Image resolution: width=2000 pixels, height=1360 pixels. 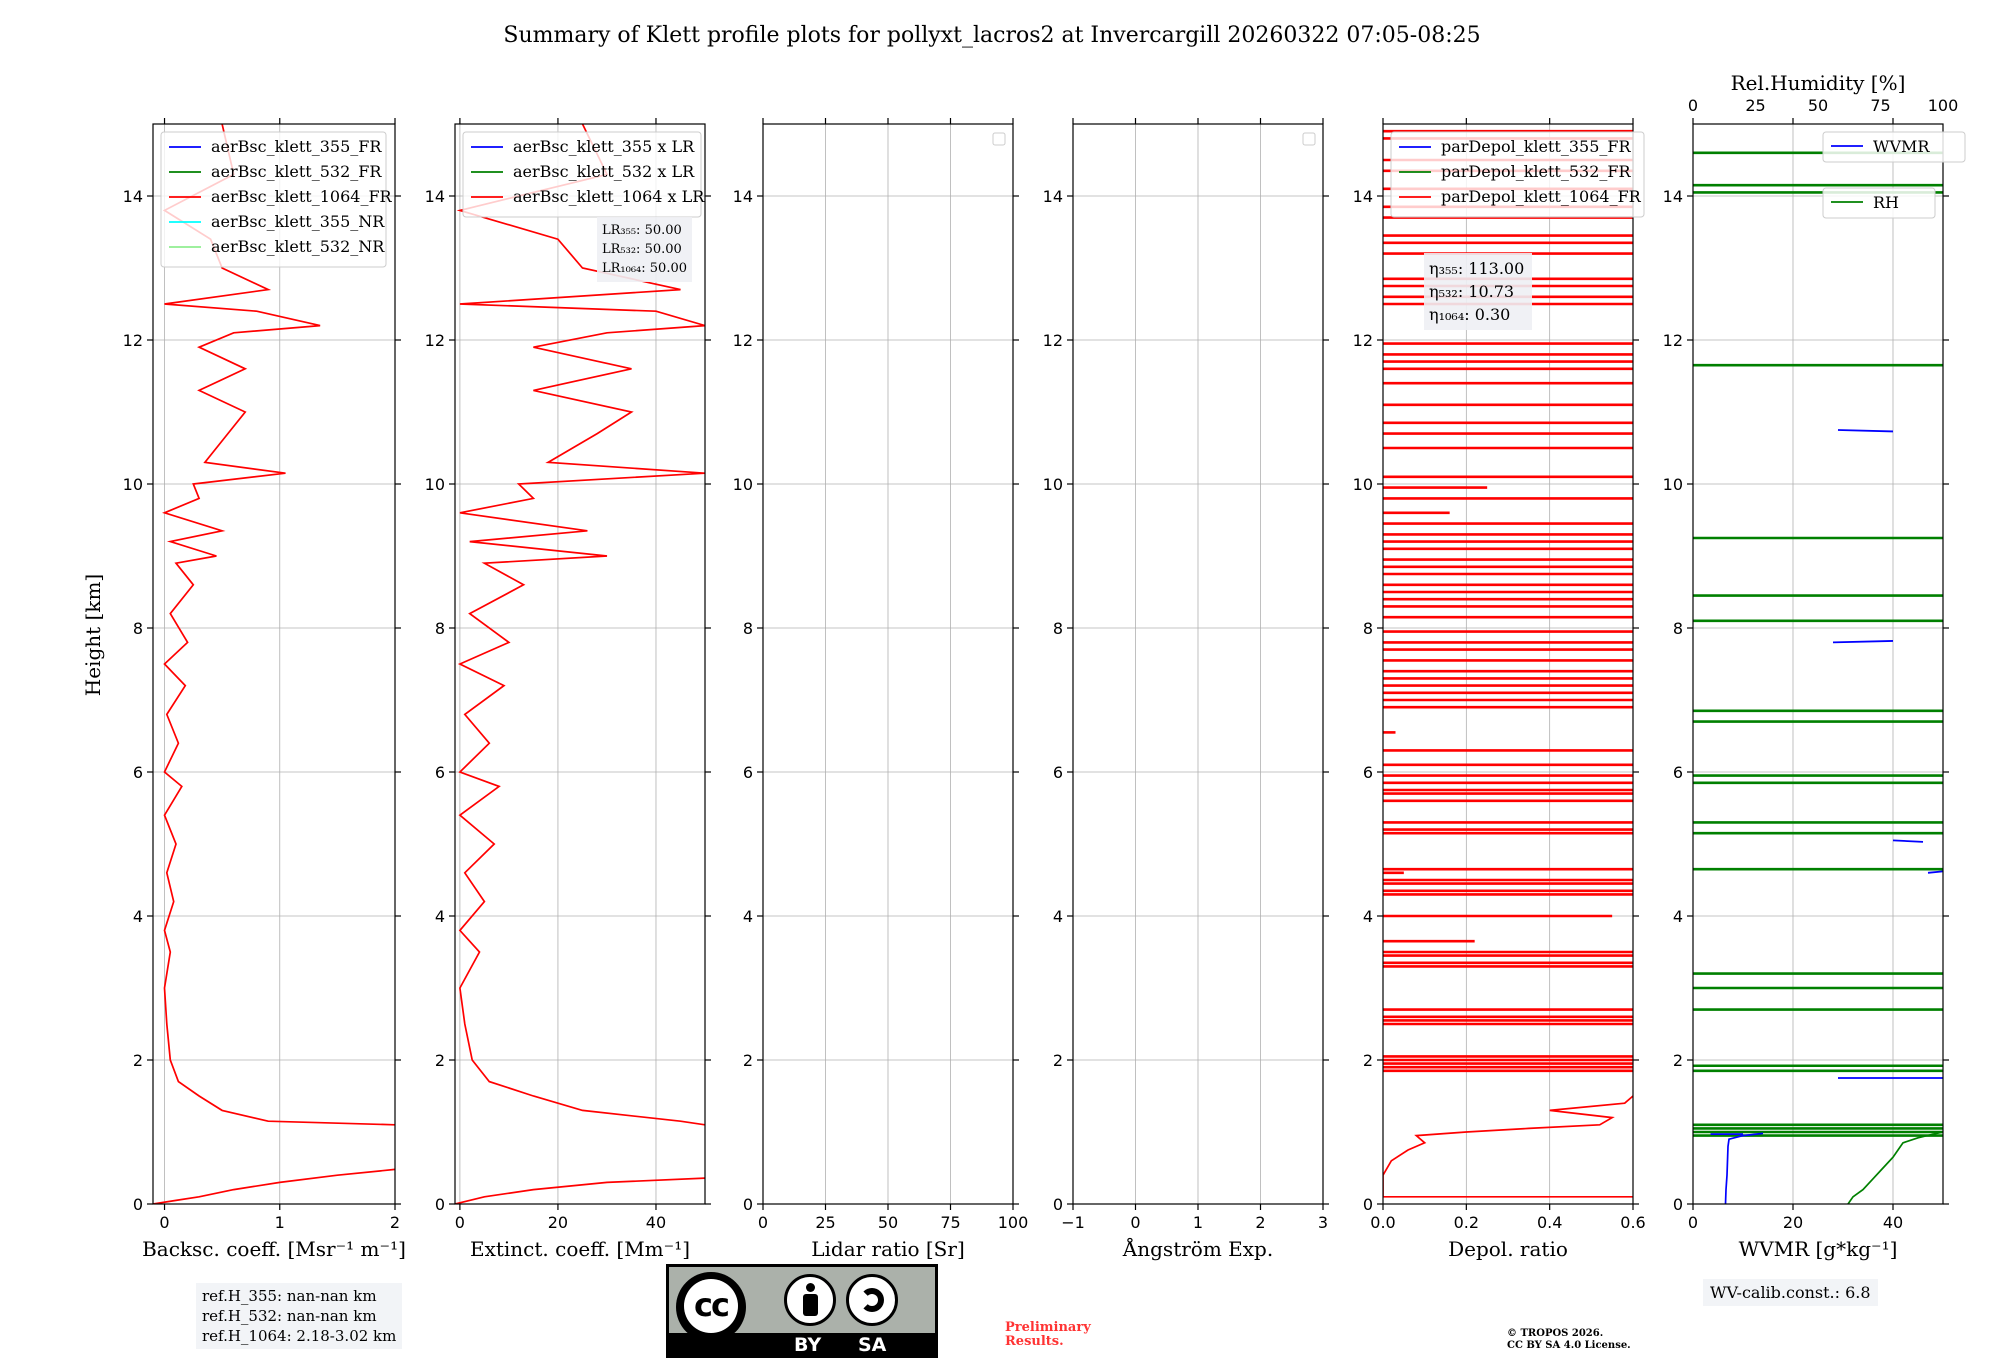 I want to click on x-tick-label: 0.0, so click(x=1382, y=1222).